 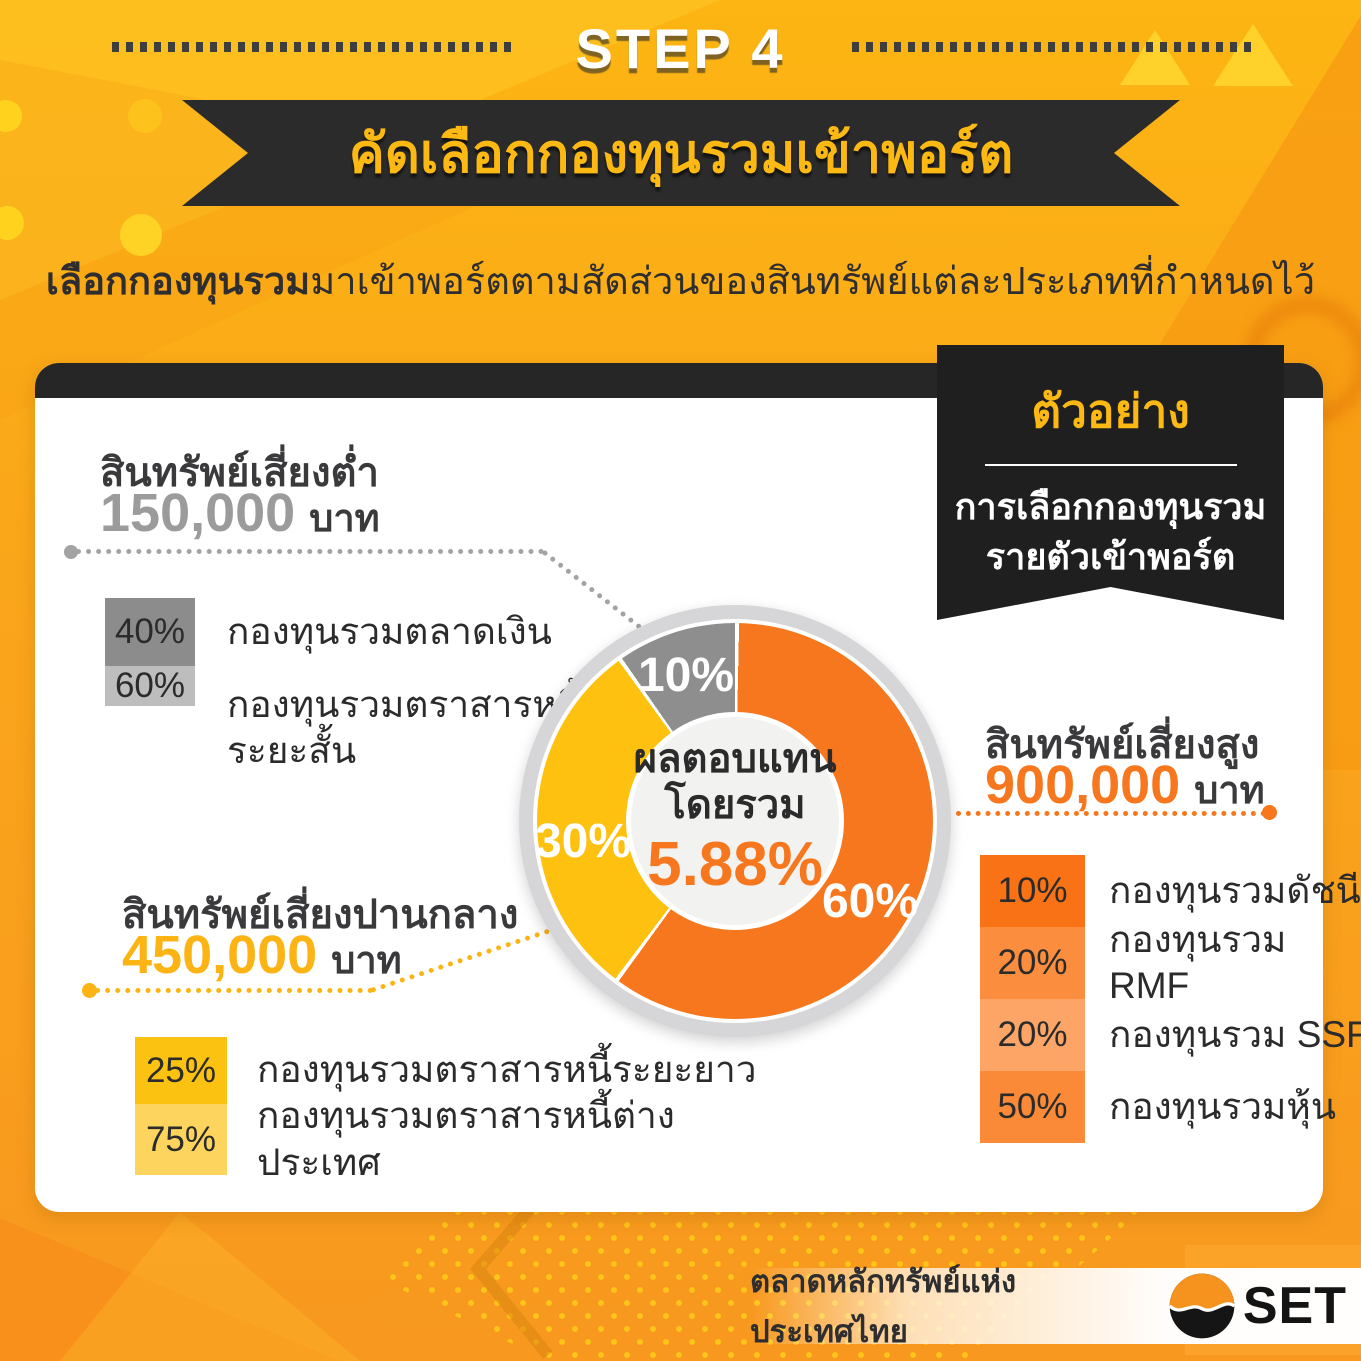 I want to click on legend-row: 20% กองทุนรวม SSF, so click(x=1170, y=1035).